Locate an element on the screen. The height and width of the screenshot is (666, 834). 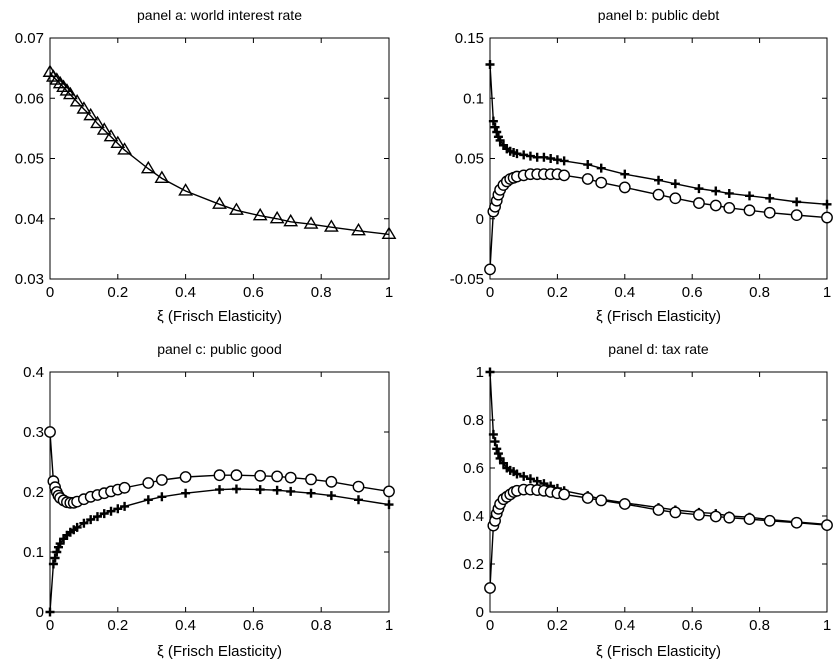
y-tick-label: 0.1 is located at coordinates (33, 552).